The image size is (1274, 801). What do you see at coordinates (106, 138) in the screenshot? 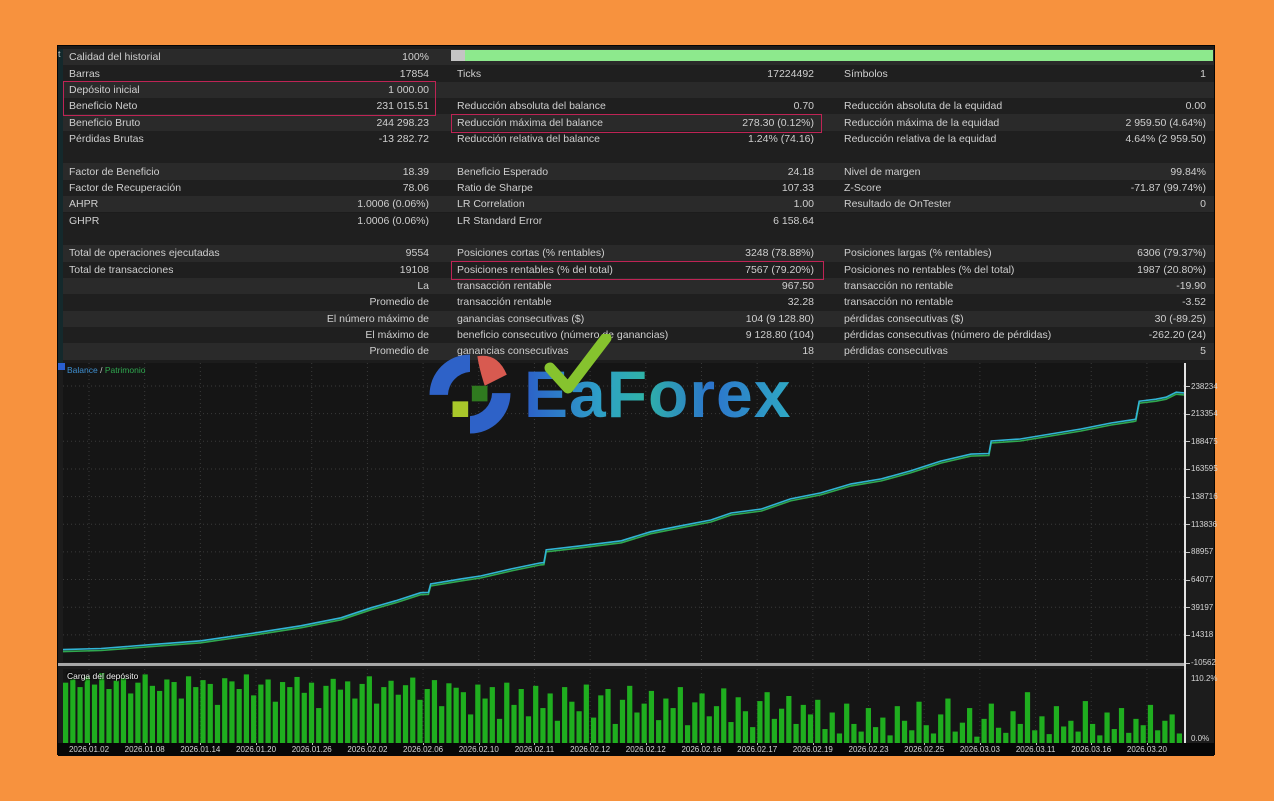
I see `stat-label: Pérdidas Brutas` at bounding box center [106, 138].